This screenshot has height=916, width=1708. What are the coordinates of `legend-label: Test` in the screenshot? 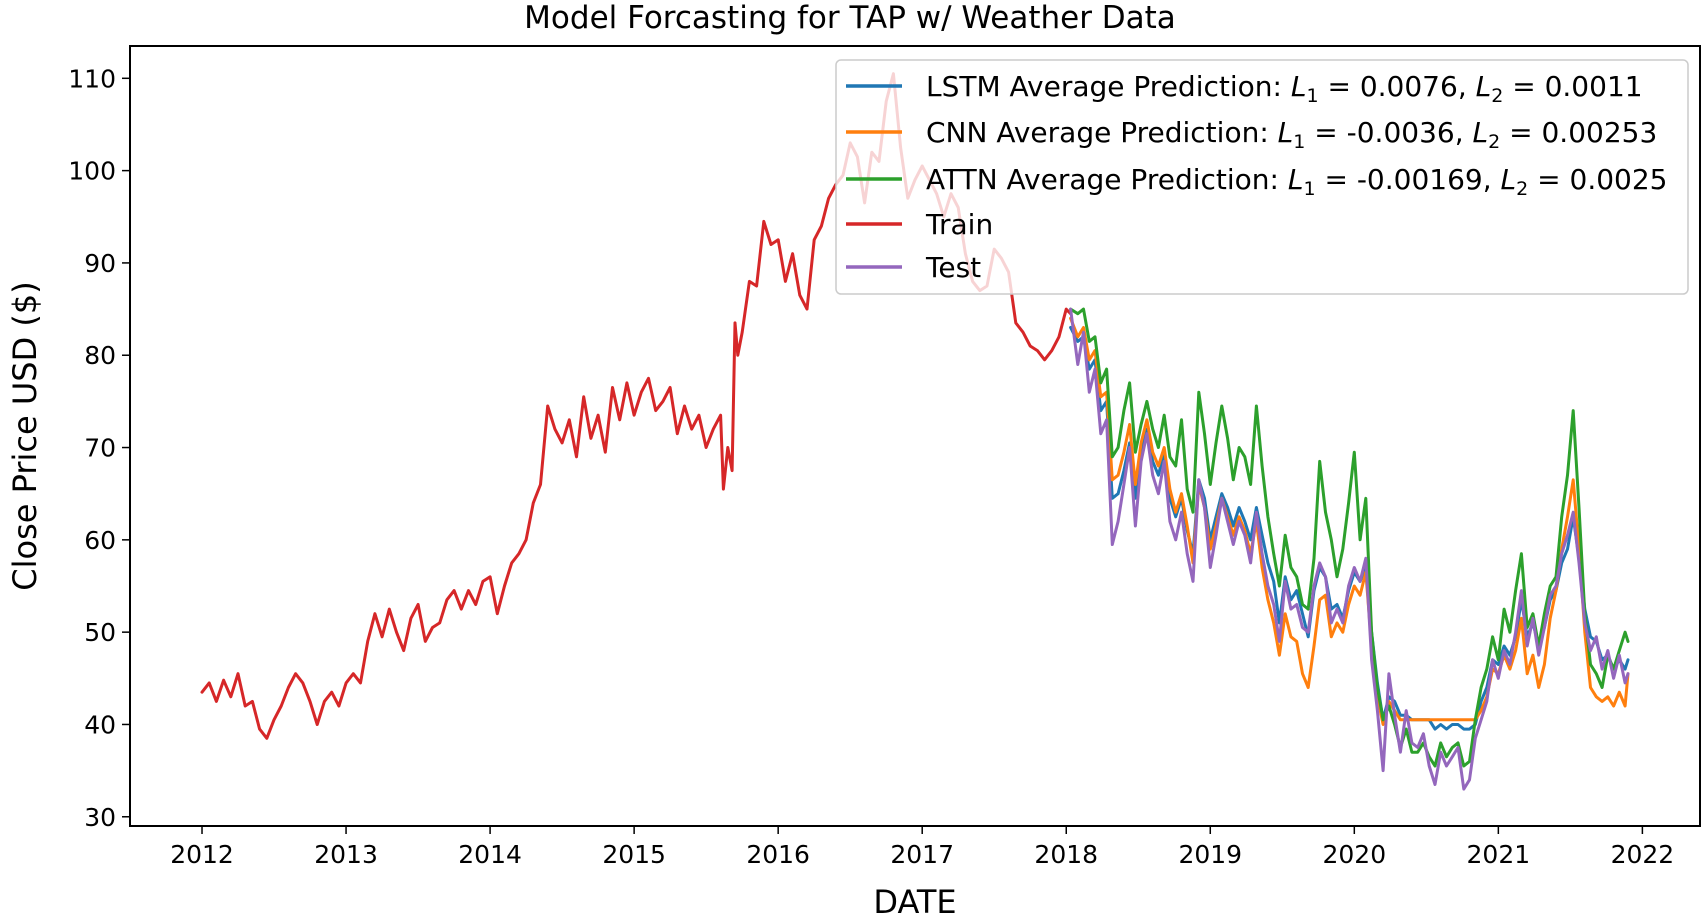 It's located at (953, 267).